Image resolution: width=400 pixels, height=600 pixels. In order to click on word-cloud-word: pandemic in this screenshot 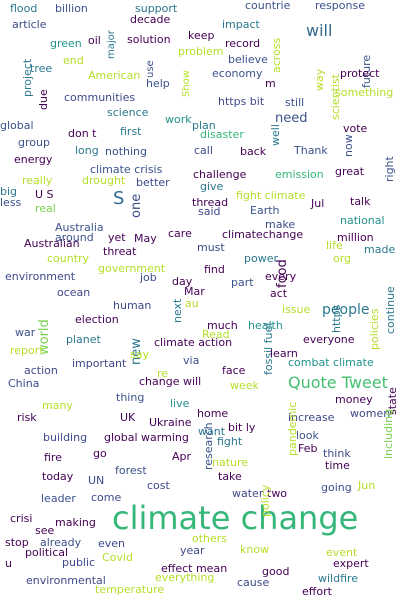, I will do `click(292, 428)`.